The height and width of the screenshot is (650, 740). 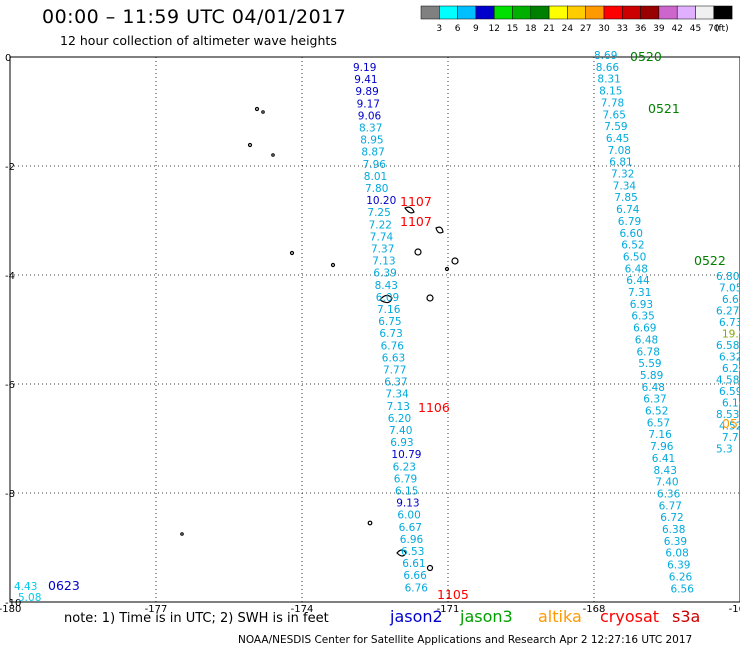 I want to click on scale-label: 15, so click(x=512, y=29).